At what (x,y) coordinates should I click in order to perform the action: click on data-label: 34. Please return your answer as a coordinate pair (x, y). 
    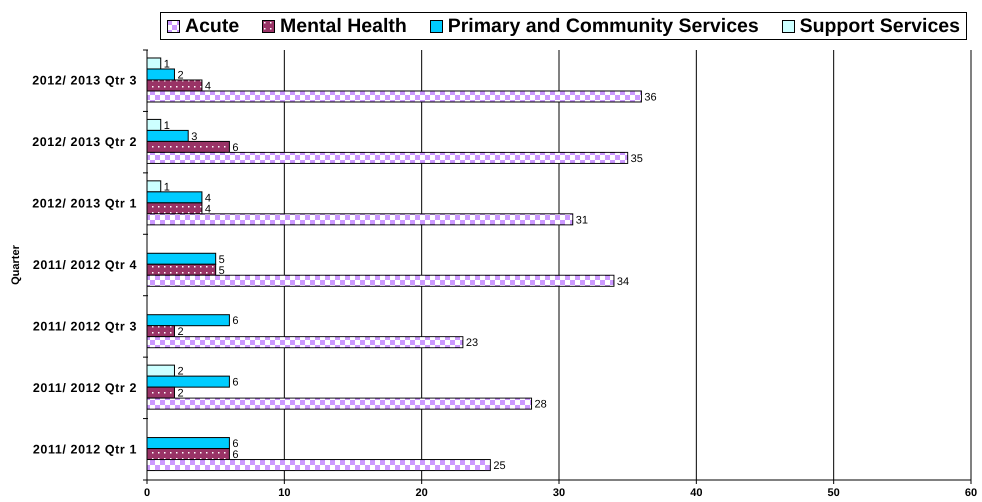
    Looking at the image, I should click on (623, 282).